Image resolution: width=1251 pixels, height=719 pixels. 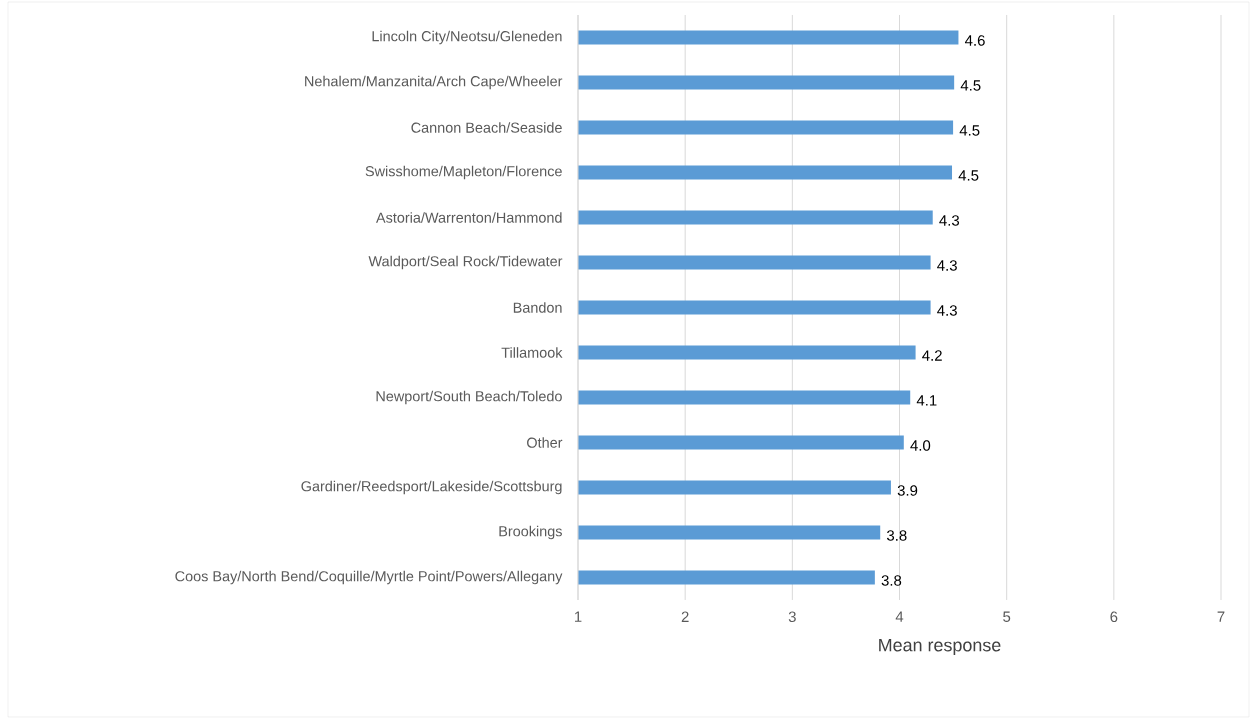 What do you see at coordinates (578, 616) in the screenshot?
I see `x-tick-label: 1` at bounding box center [578, 616].